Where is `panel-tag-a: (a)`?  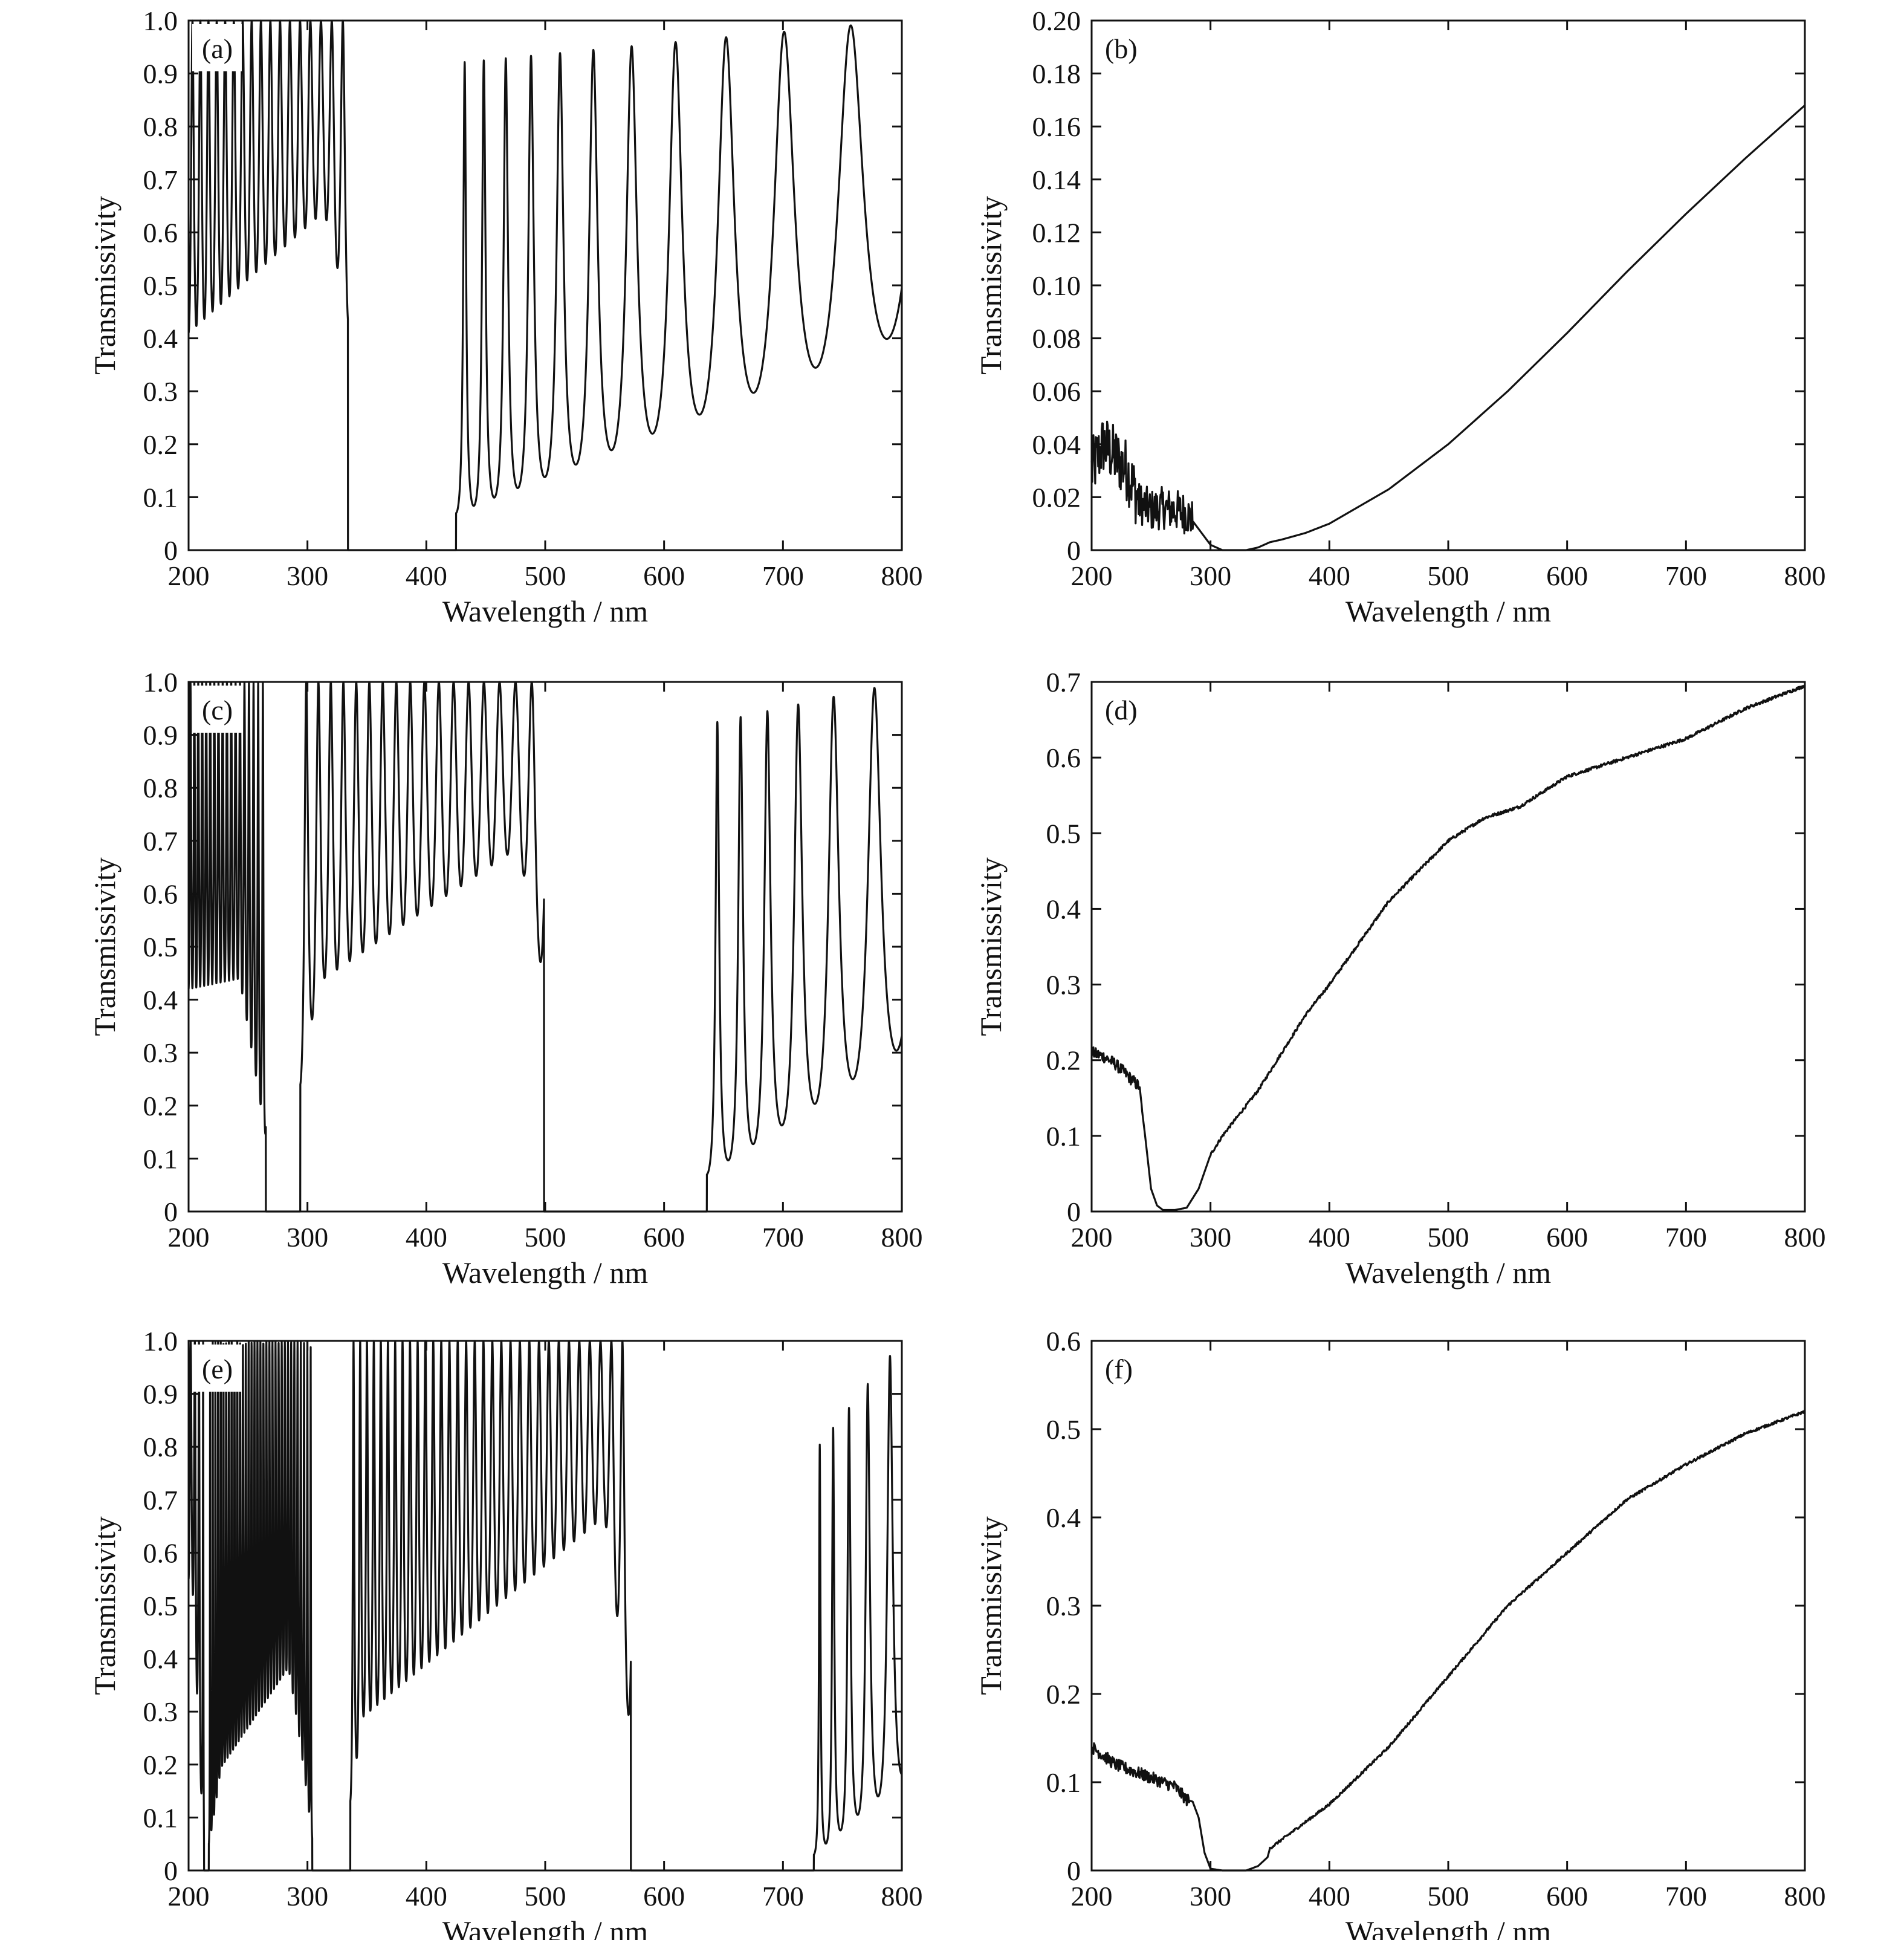 panel-tag-a: (a) is located at coordinates (217, 48).